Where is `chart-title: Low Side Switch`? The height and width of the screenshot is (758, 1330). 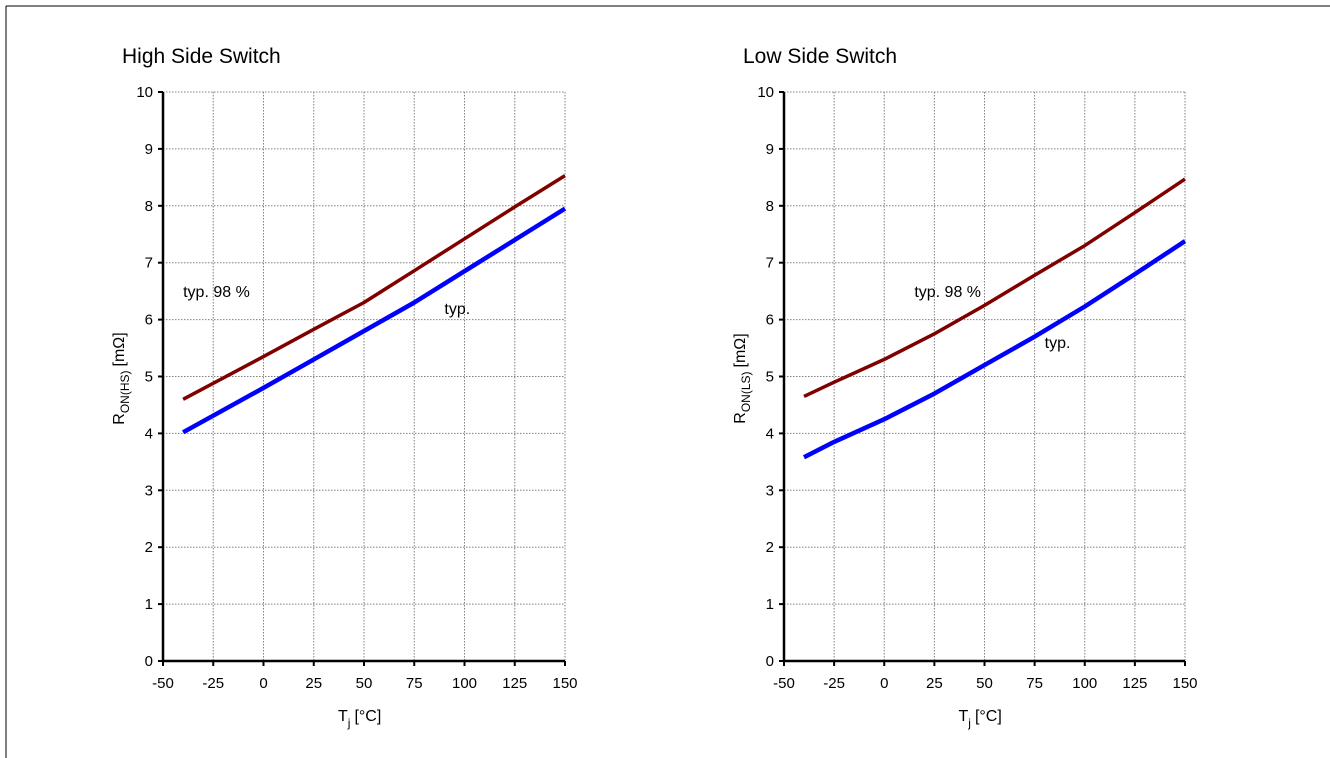
chart-title: Low Side Switch is located at coordinates (820, 56).